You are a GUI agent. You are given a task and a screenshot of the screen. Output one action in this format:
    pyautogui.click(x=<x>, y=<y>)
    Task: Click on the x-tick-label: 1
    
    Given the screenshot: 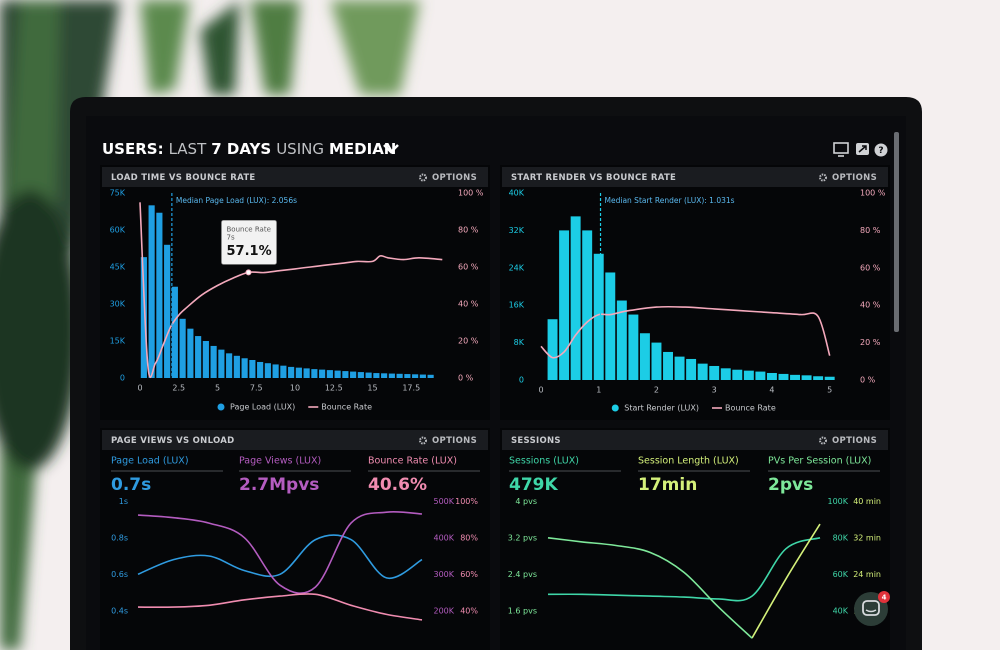 What is the action you would take?
    pyautogui.click(x=598, y=390)
    